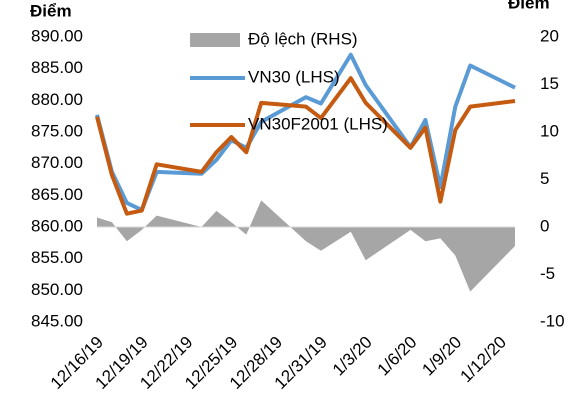 This screenshot has width=579, height=408. I want to click on y2-tick-label: 20, so click(549, 35).